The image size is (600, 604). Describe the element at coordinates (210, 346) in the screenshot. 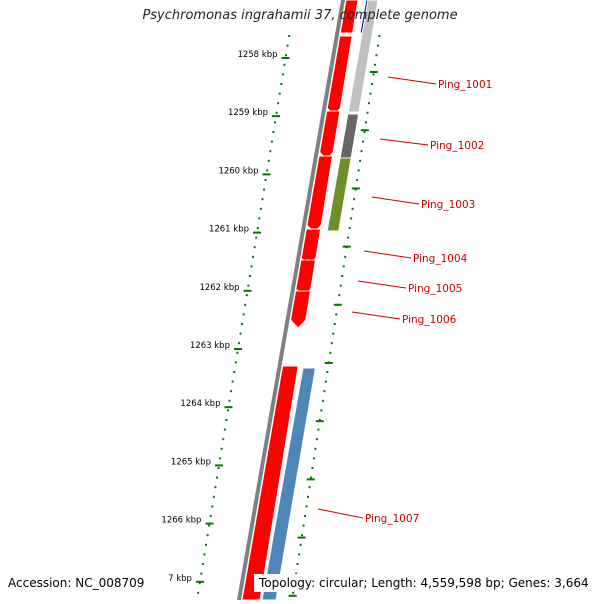

I see `scale-tick-label: 1263 kbp` at that location.